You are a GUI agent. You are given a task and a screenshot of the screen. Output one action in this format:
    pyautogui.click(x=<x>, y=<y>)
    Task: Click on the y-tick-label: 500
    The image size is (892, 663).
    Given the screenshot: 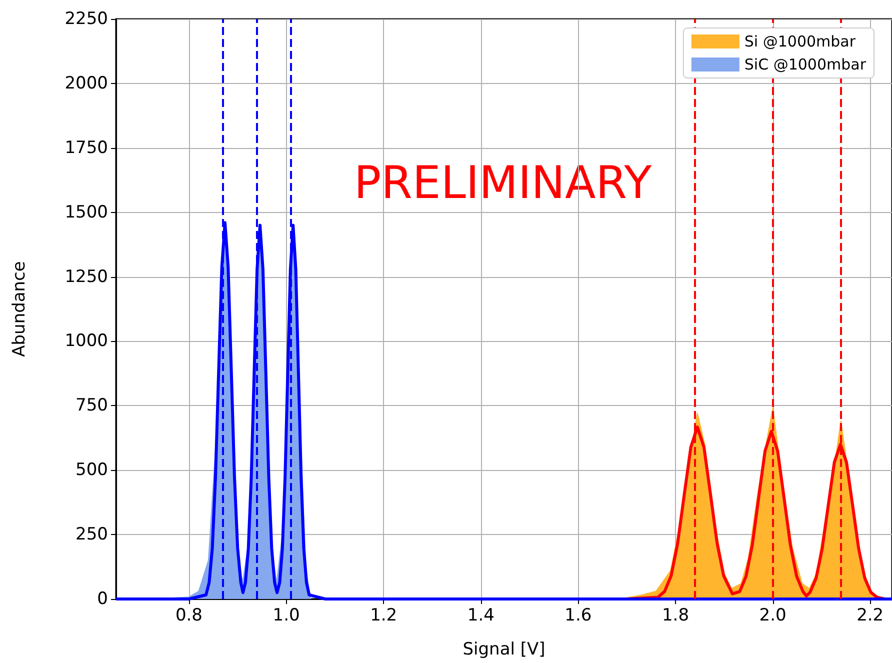 What is the action you would take?
    pyautogui.click(x=92, y=470)
    